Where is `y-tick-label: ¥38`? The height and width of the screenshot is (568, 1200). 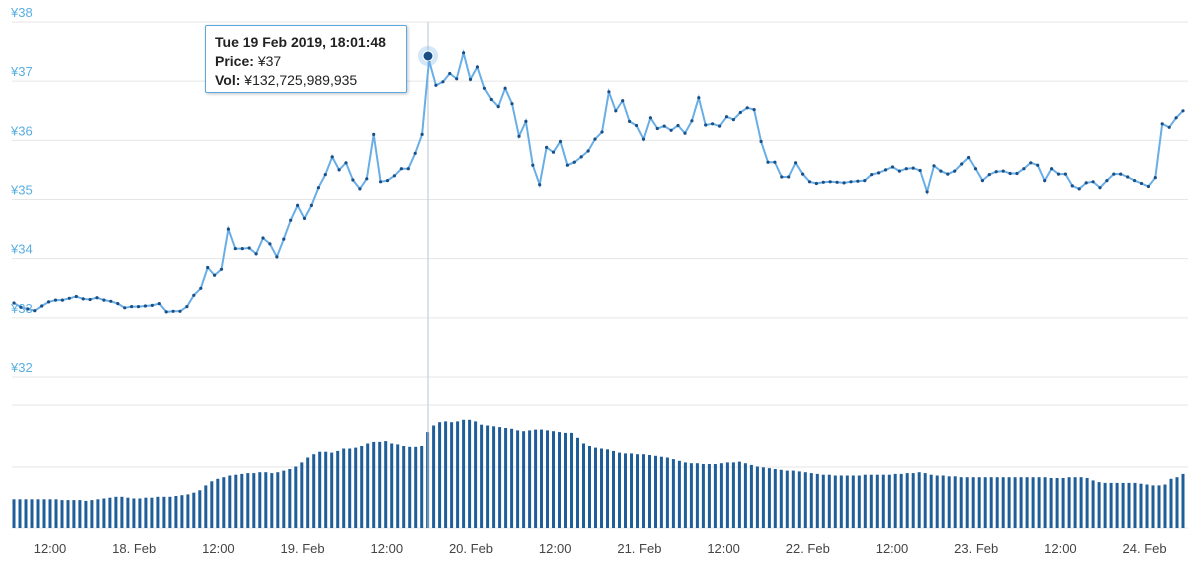 y-tick-label: ¥38 is located at coordinates (21, 12).